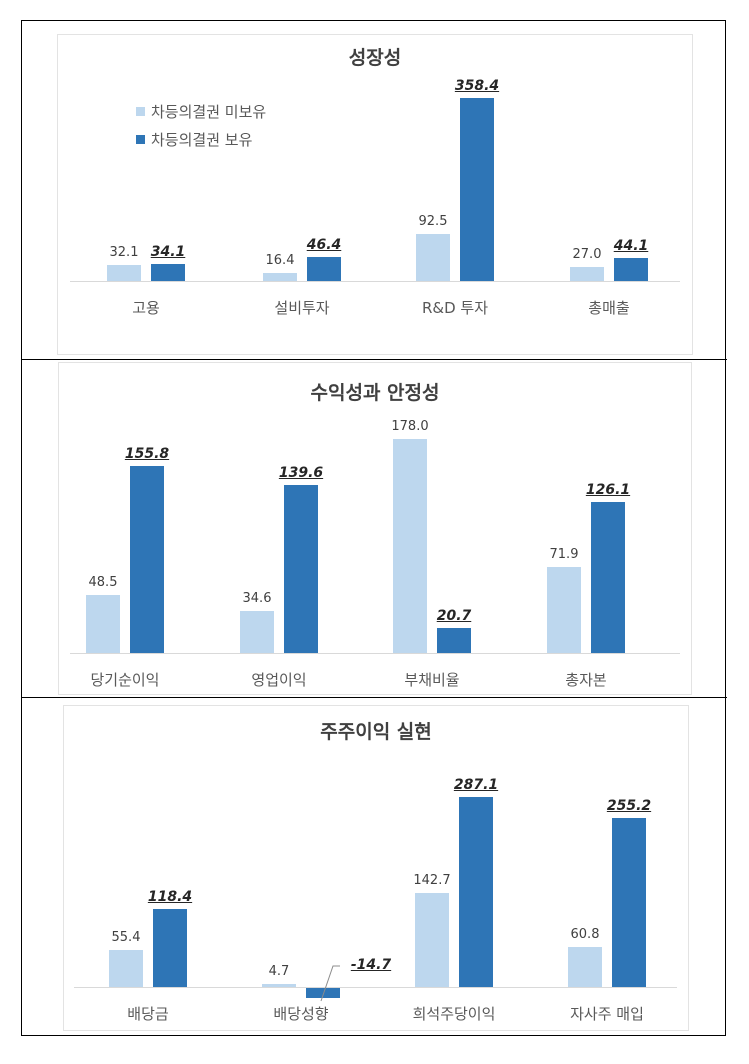 The height and width of the screenshot is (1064, 749). Describe the element at coordinates (410, 427) in the screenshot. I see `data-label: 178.0` at that location.